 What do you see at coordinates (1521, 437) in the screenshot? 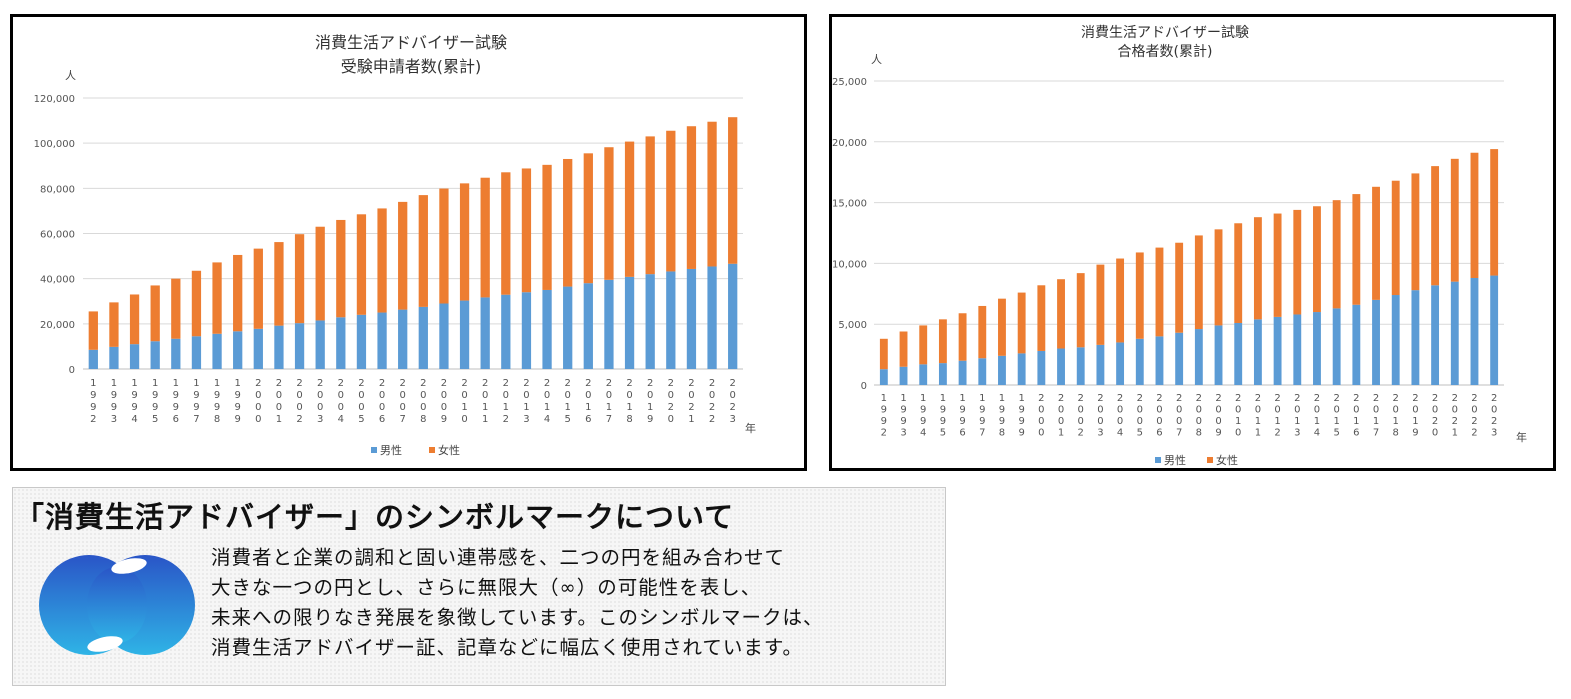
I see `x-axis-label: 年` at bounding box center [1521, 437].